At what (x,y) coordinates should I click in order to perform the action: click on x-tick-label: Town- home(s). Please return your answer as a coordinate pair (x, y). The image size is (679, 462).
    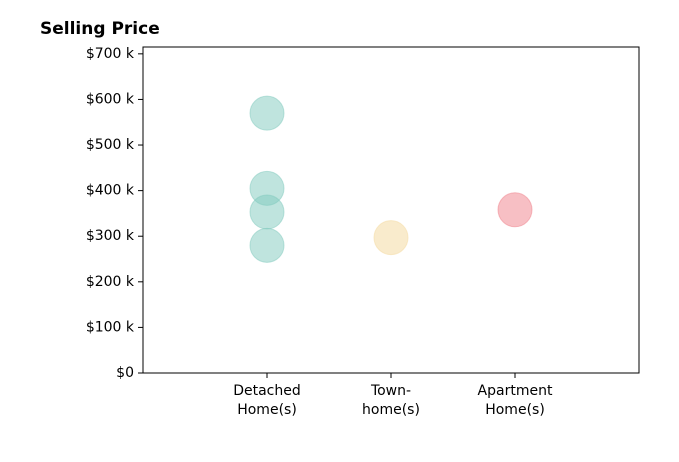
    Looking at the image, I should click on (391, 400).